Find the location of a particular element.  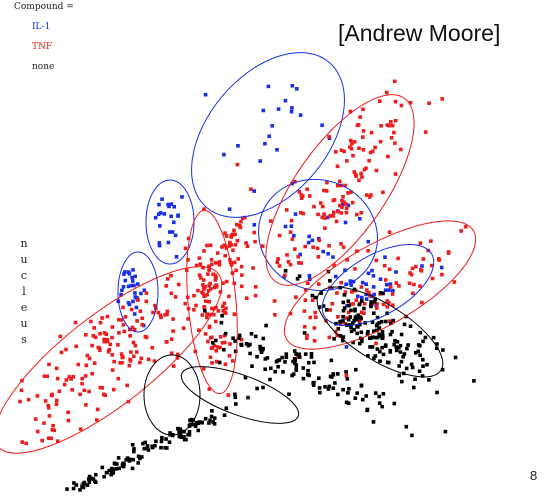

credit-annotation: [Andrew Moore] is located at coordinates (419, 33).